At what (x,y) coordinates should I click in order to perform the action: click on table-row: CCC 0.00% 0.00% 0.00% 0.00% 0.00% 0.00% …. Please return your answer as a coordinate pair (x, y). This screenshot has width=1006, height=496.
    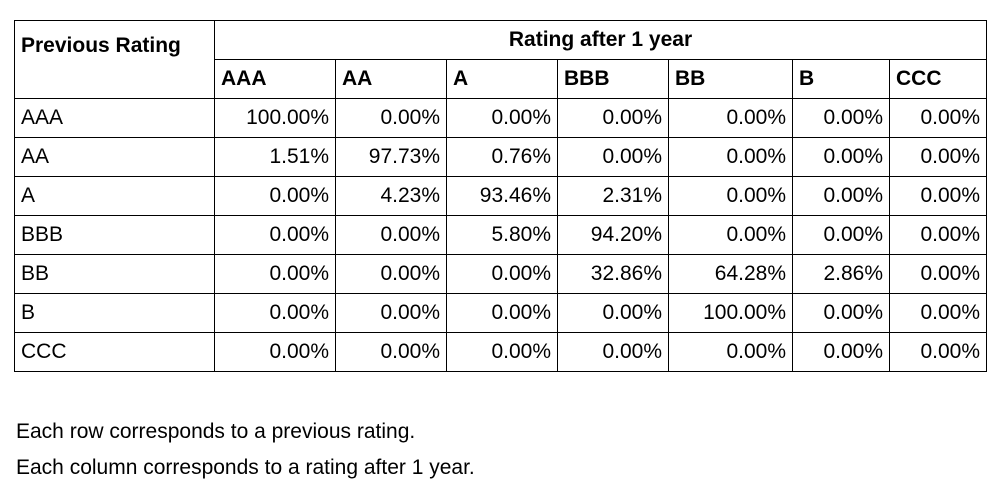
    Looking at the image, I should click on (500, 352).